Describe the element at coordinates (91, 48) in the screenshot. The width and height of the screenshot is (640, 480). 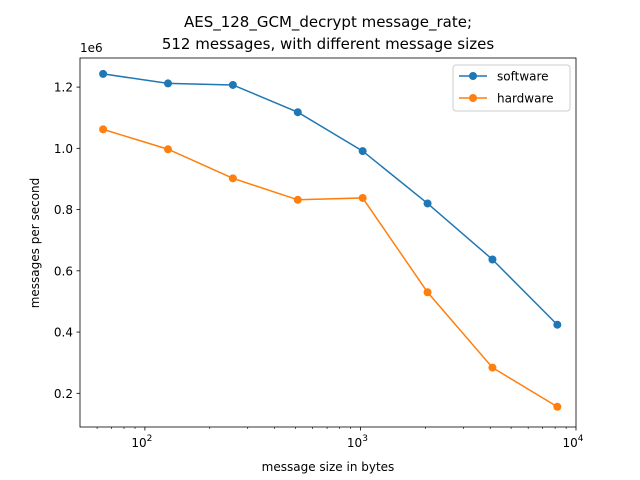
I see `y-offset-label: 1e6` at that location.